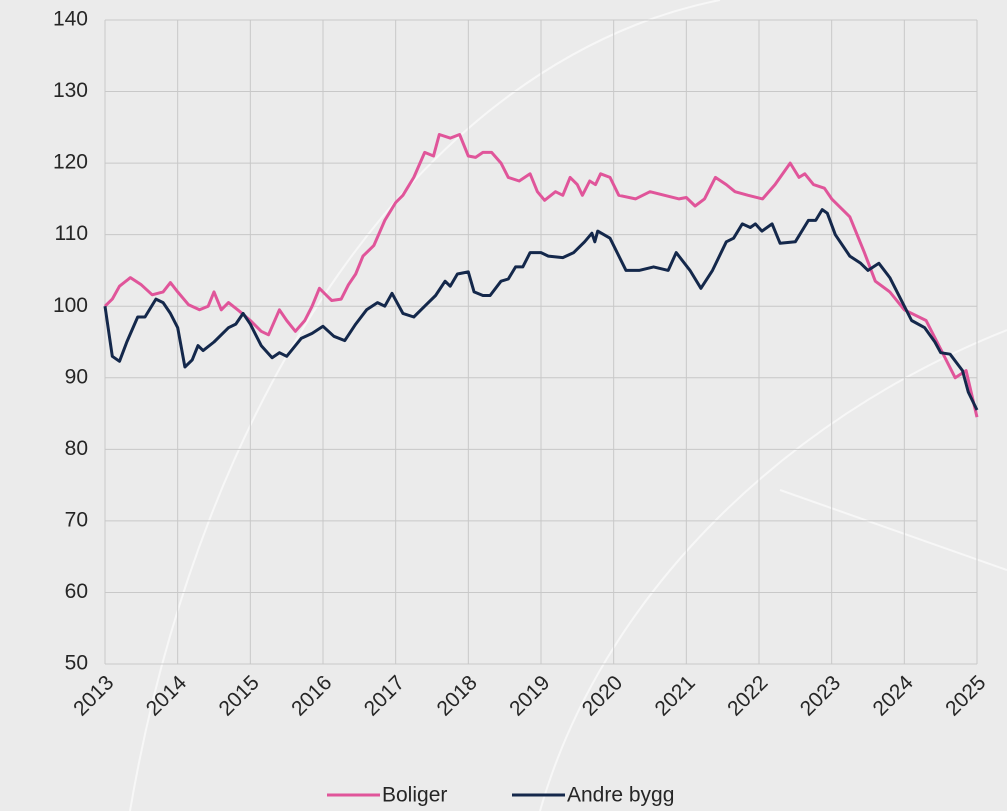  I want to click on y-tick-label: 120, so click(70, 162).